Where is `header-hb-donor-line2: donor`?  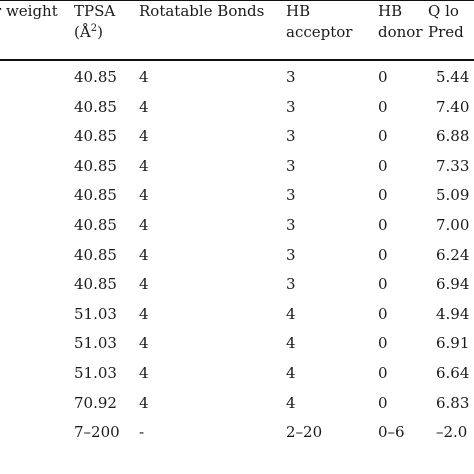
header-hb-donor-line2: donor is located at coordinates (400, 32).